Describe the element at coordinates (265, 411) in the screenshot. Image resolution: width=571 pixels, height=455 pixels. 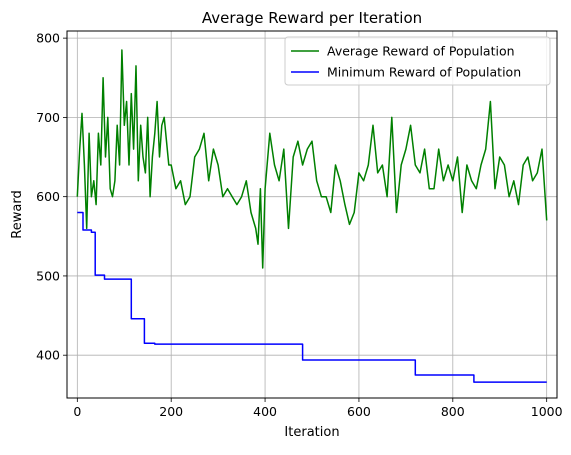
I see `x-tick-label: 400` at that location.